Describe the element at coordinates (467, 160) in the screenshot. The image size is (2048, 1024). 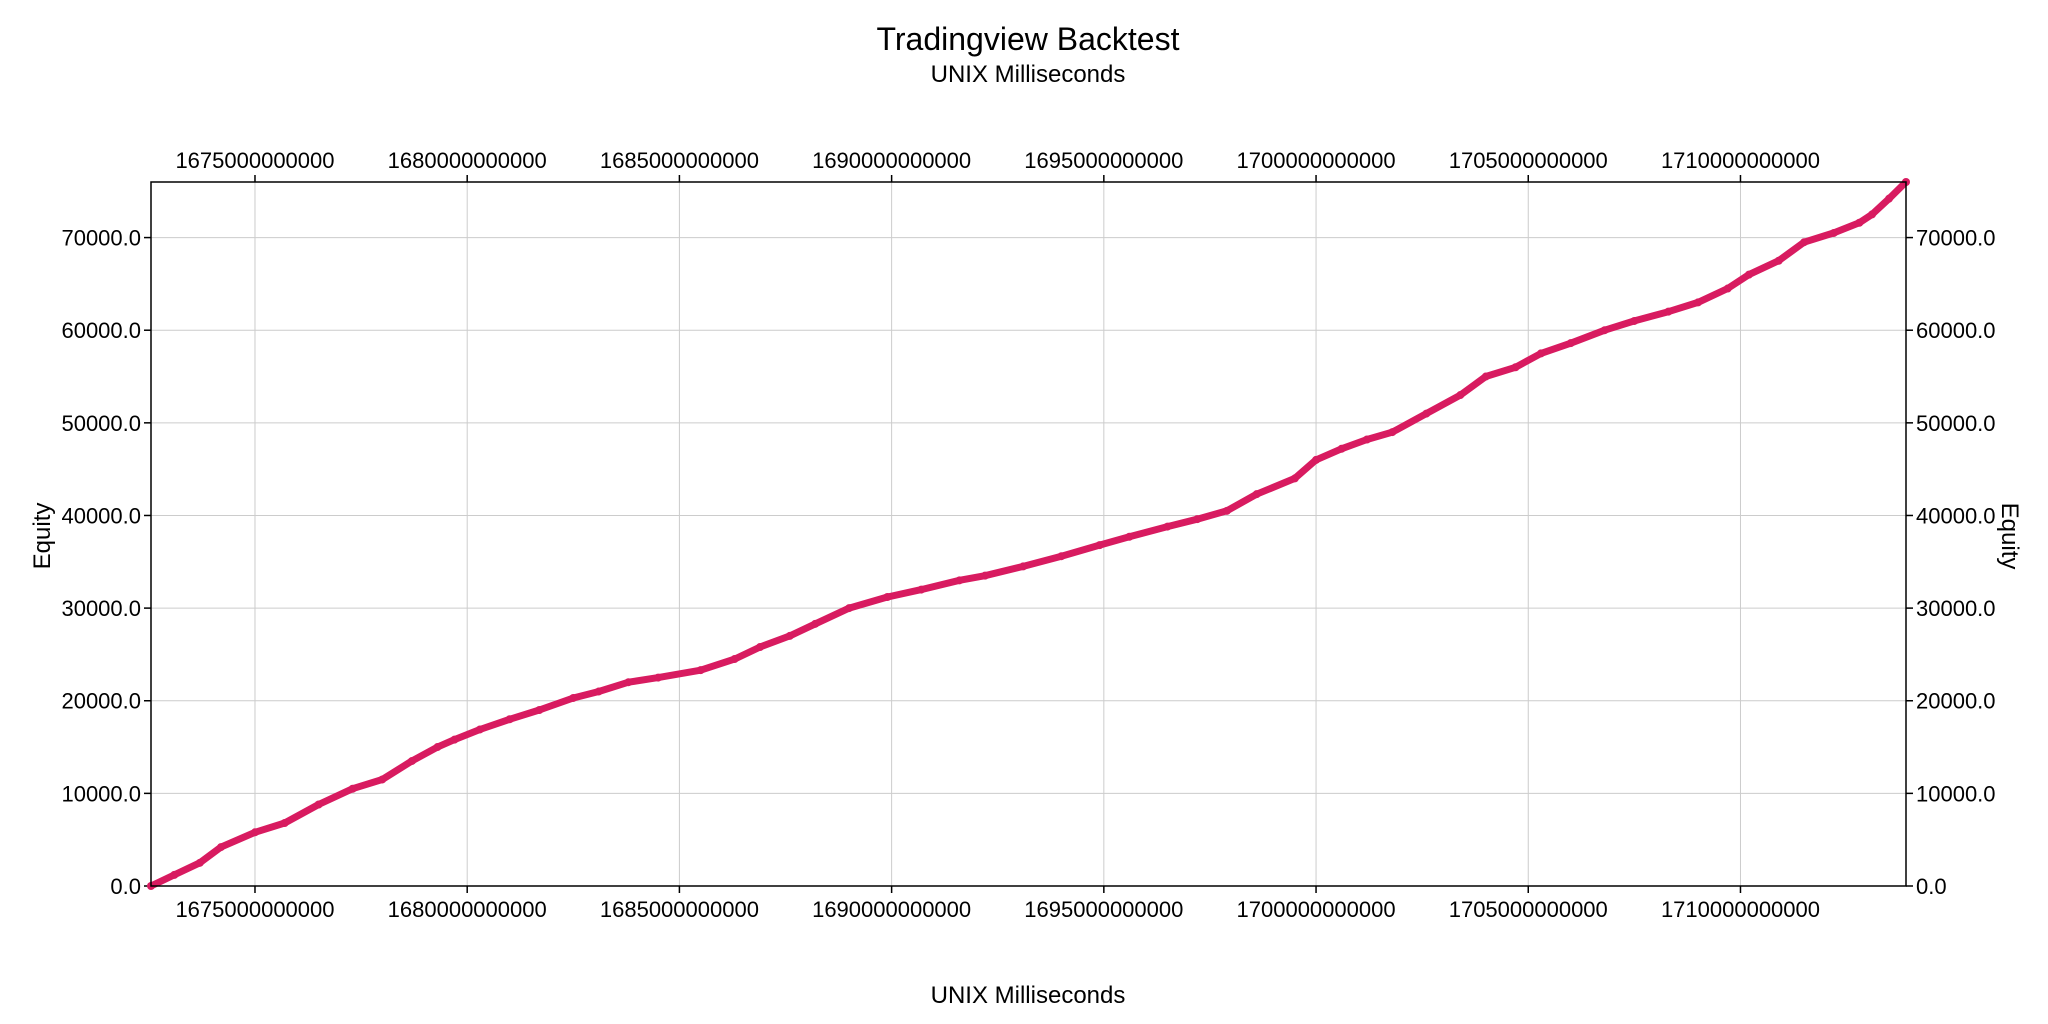
I see `x-tick-label-top: 1680000000000` at that location.